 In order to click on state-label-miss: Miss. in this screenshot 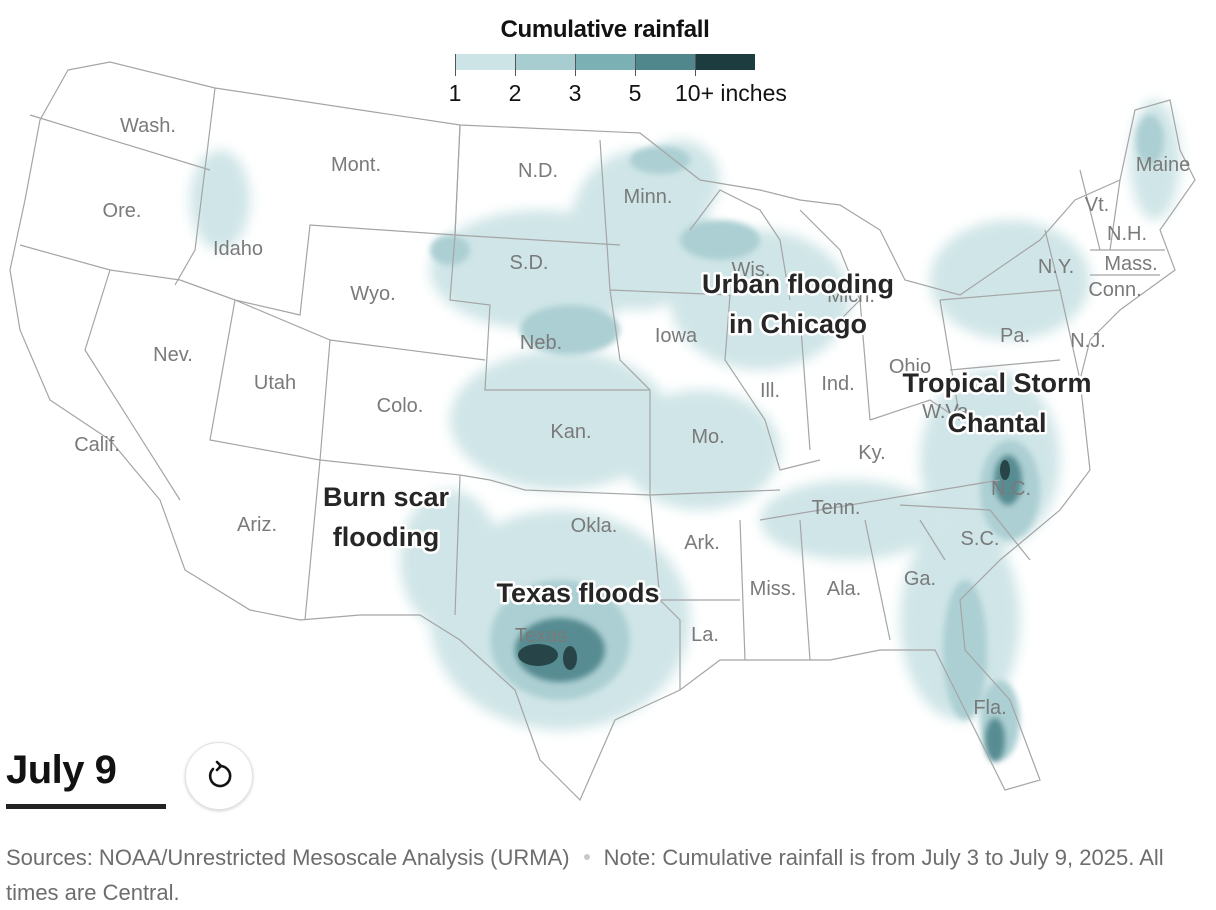, I will do `click(773, 589)`.